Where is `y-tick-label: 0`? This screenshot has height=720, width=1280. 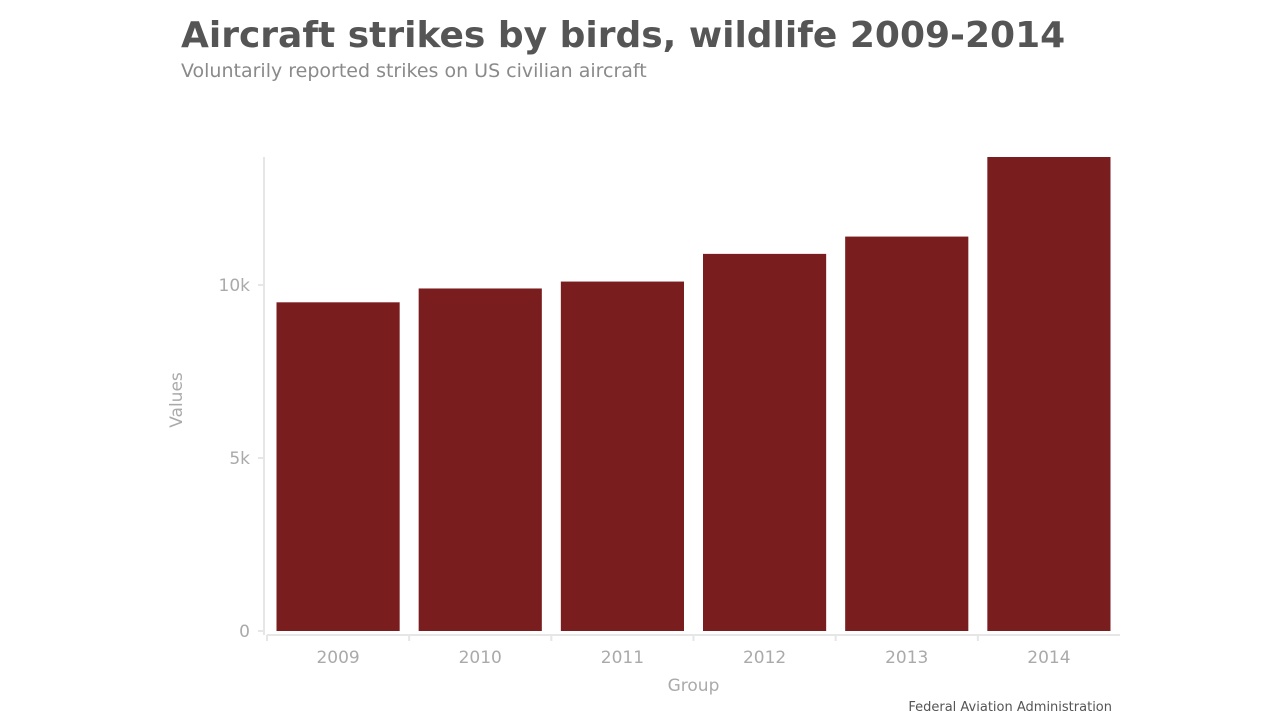
y-tick-label: 0 is located at coordinates (244, 632).